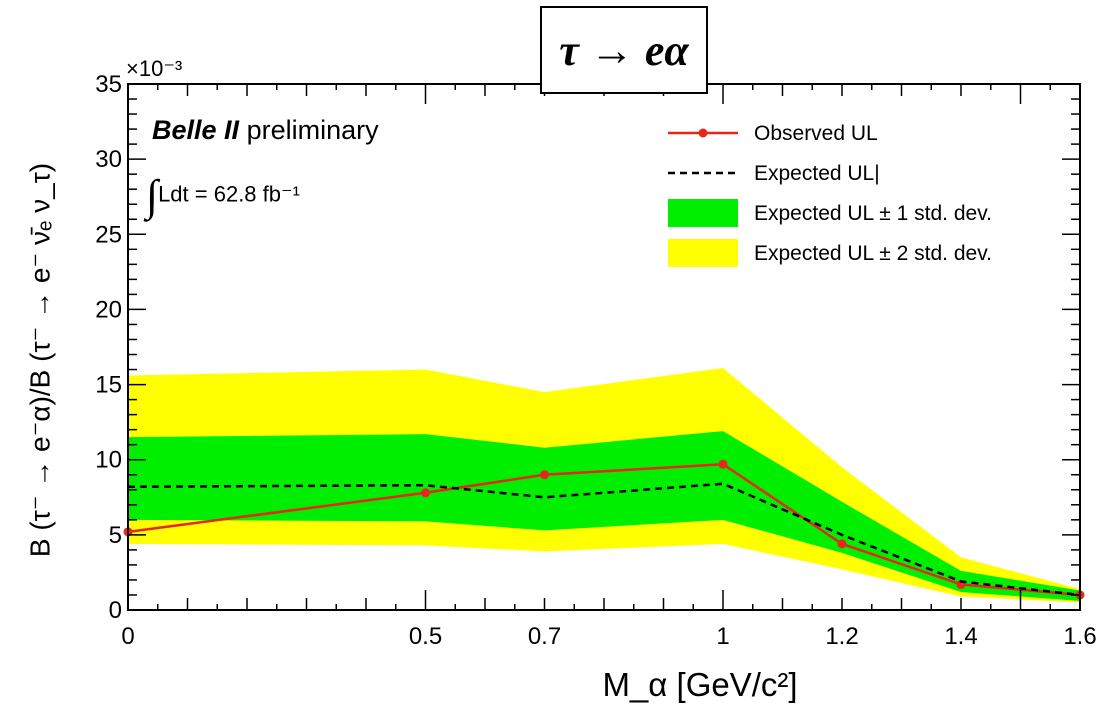 The width and height of the screenshot is (1102, 709). Describe the element at coordinates (544, 636) in the screenshot. I see `x-tick-label: 0.7` at that location.